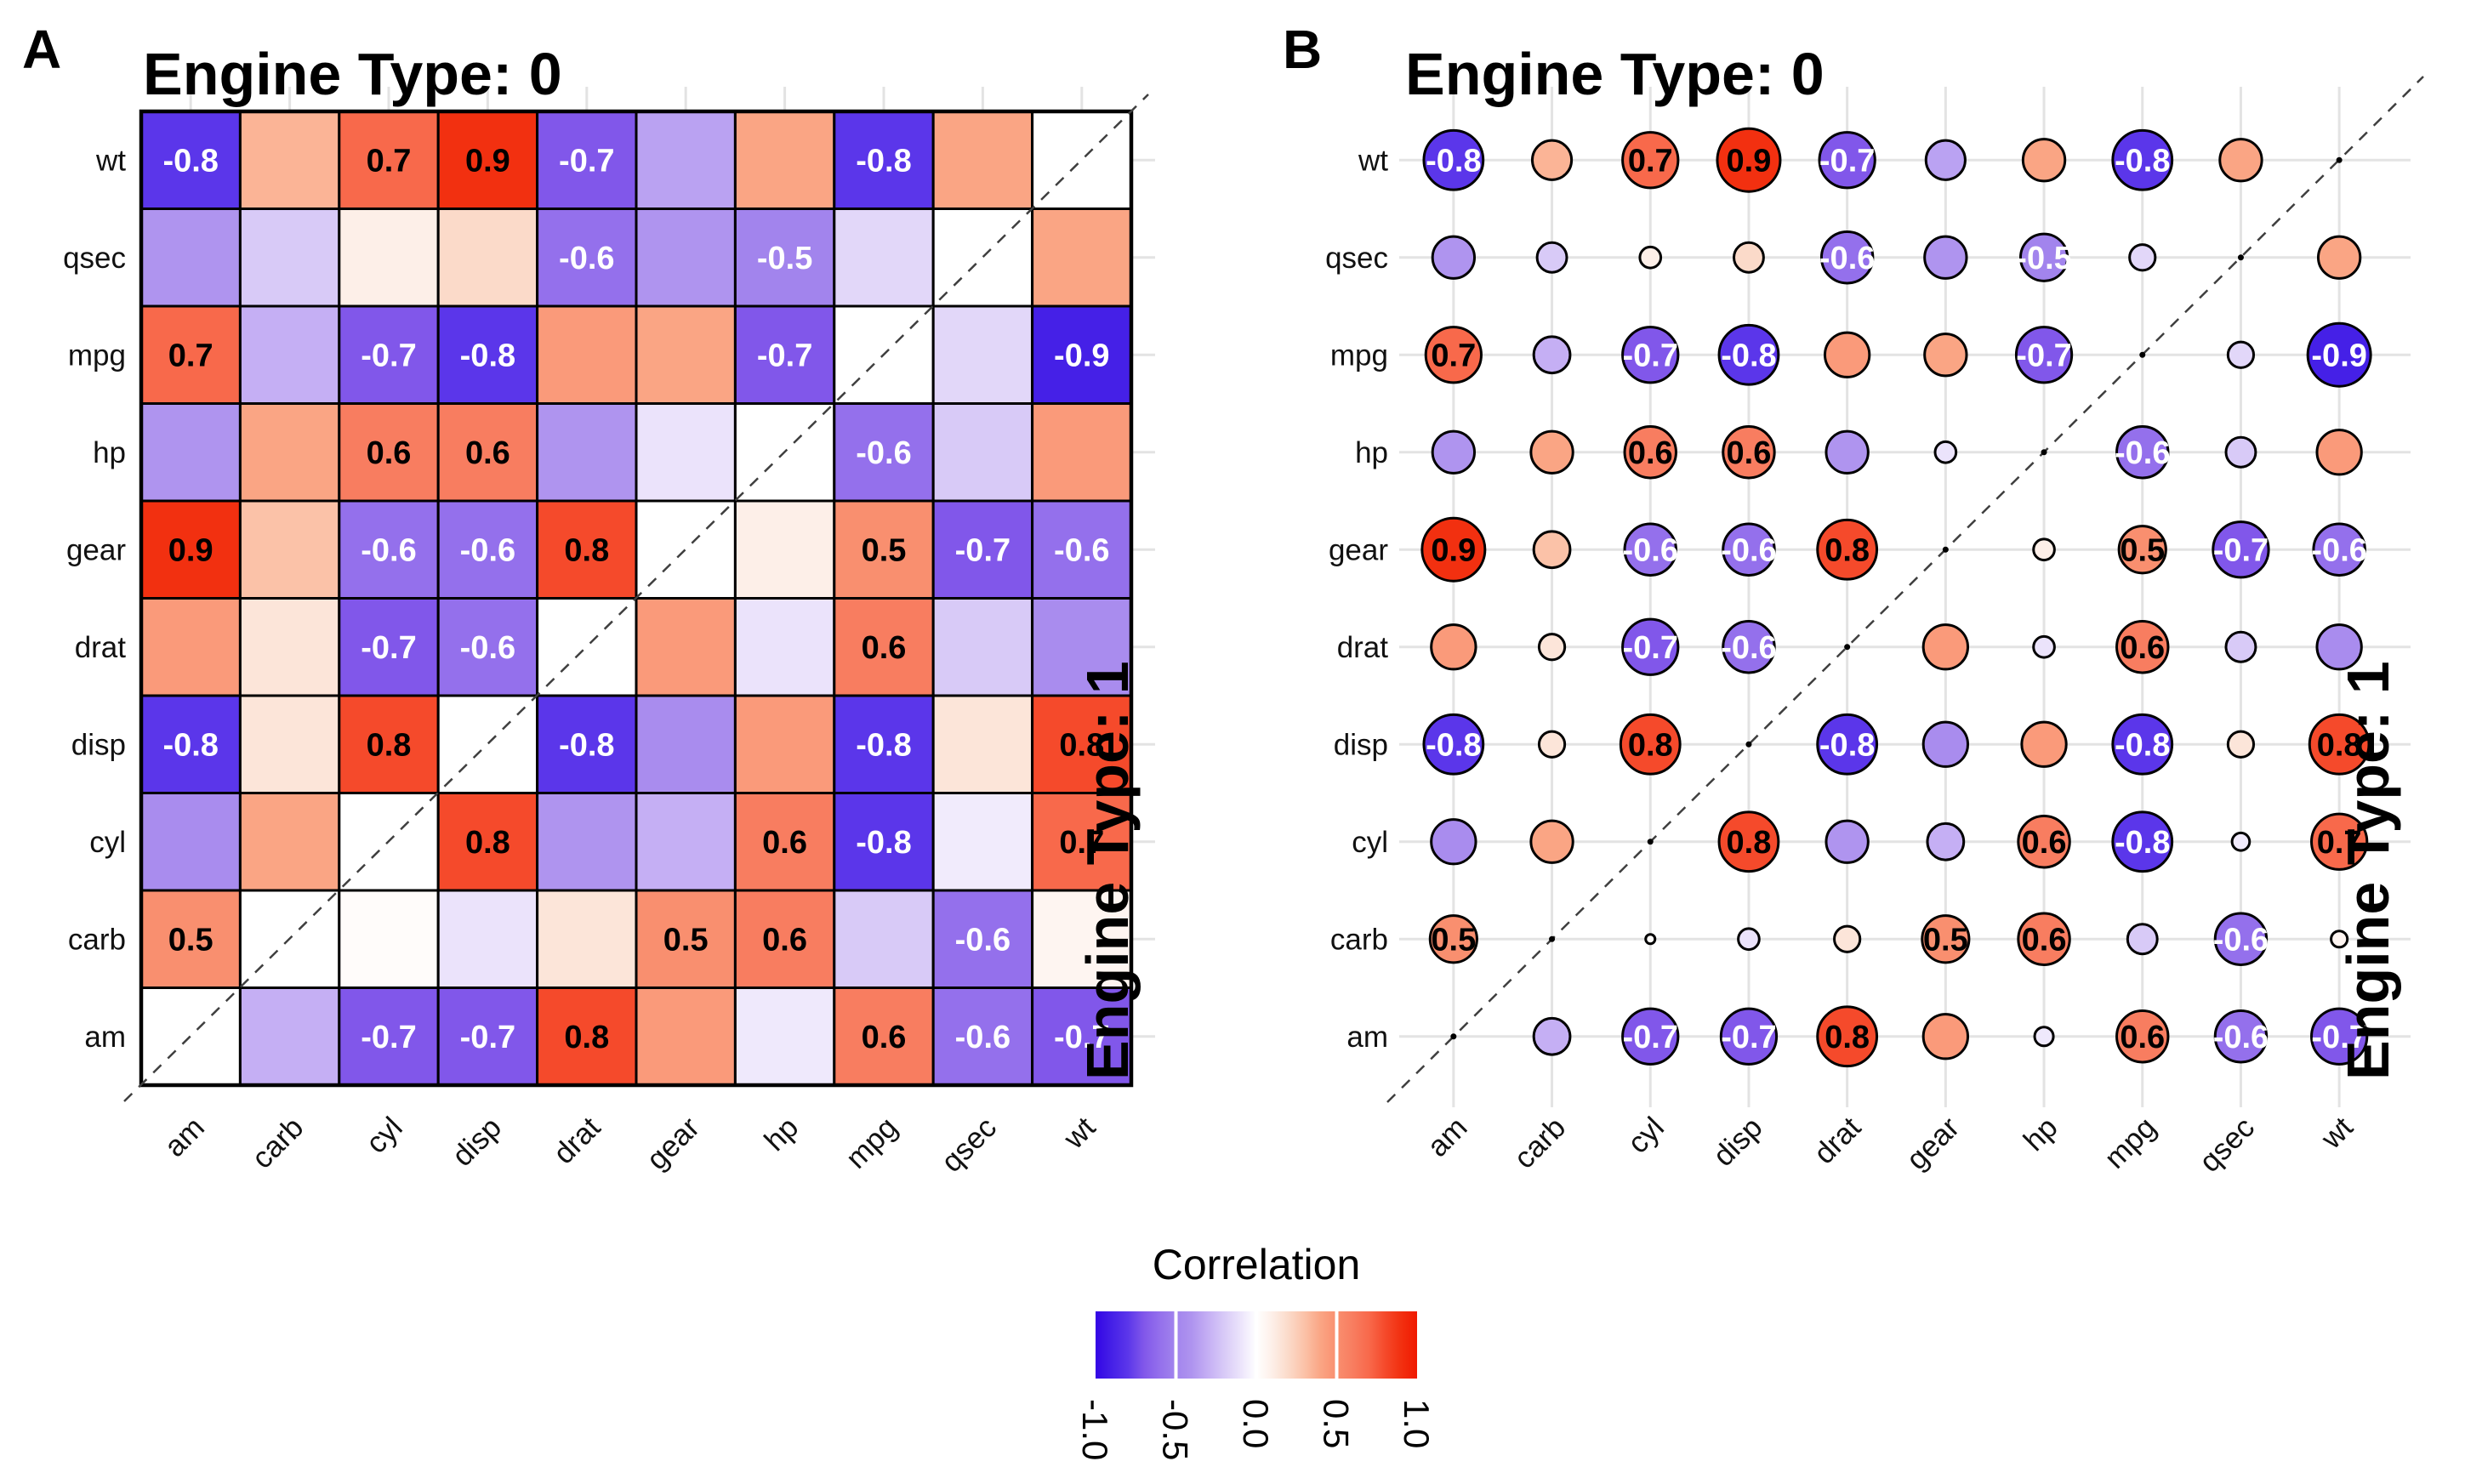  Describe the element at coordinates (1946, 939) in the screenshot. I see `bubble-carb-gear` at that location.